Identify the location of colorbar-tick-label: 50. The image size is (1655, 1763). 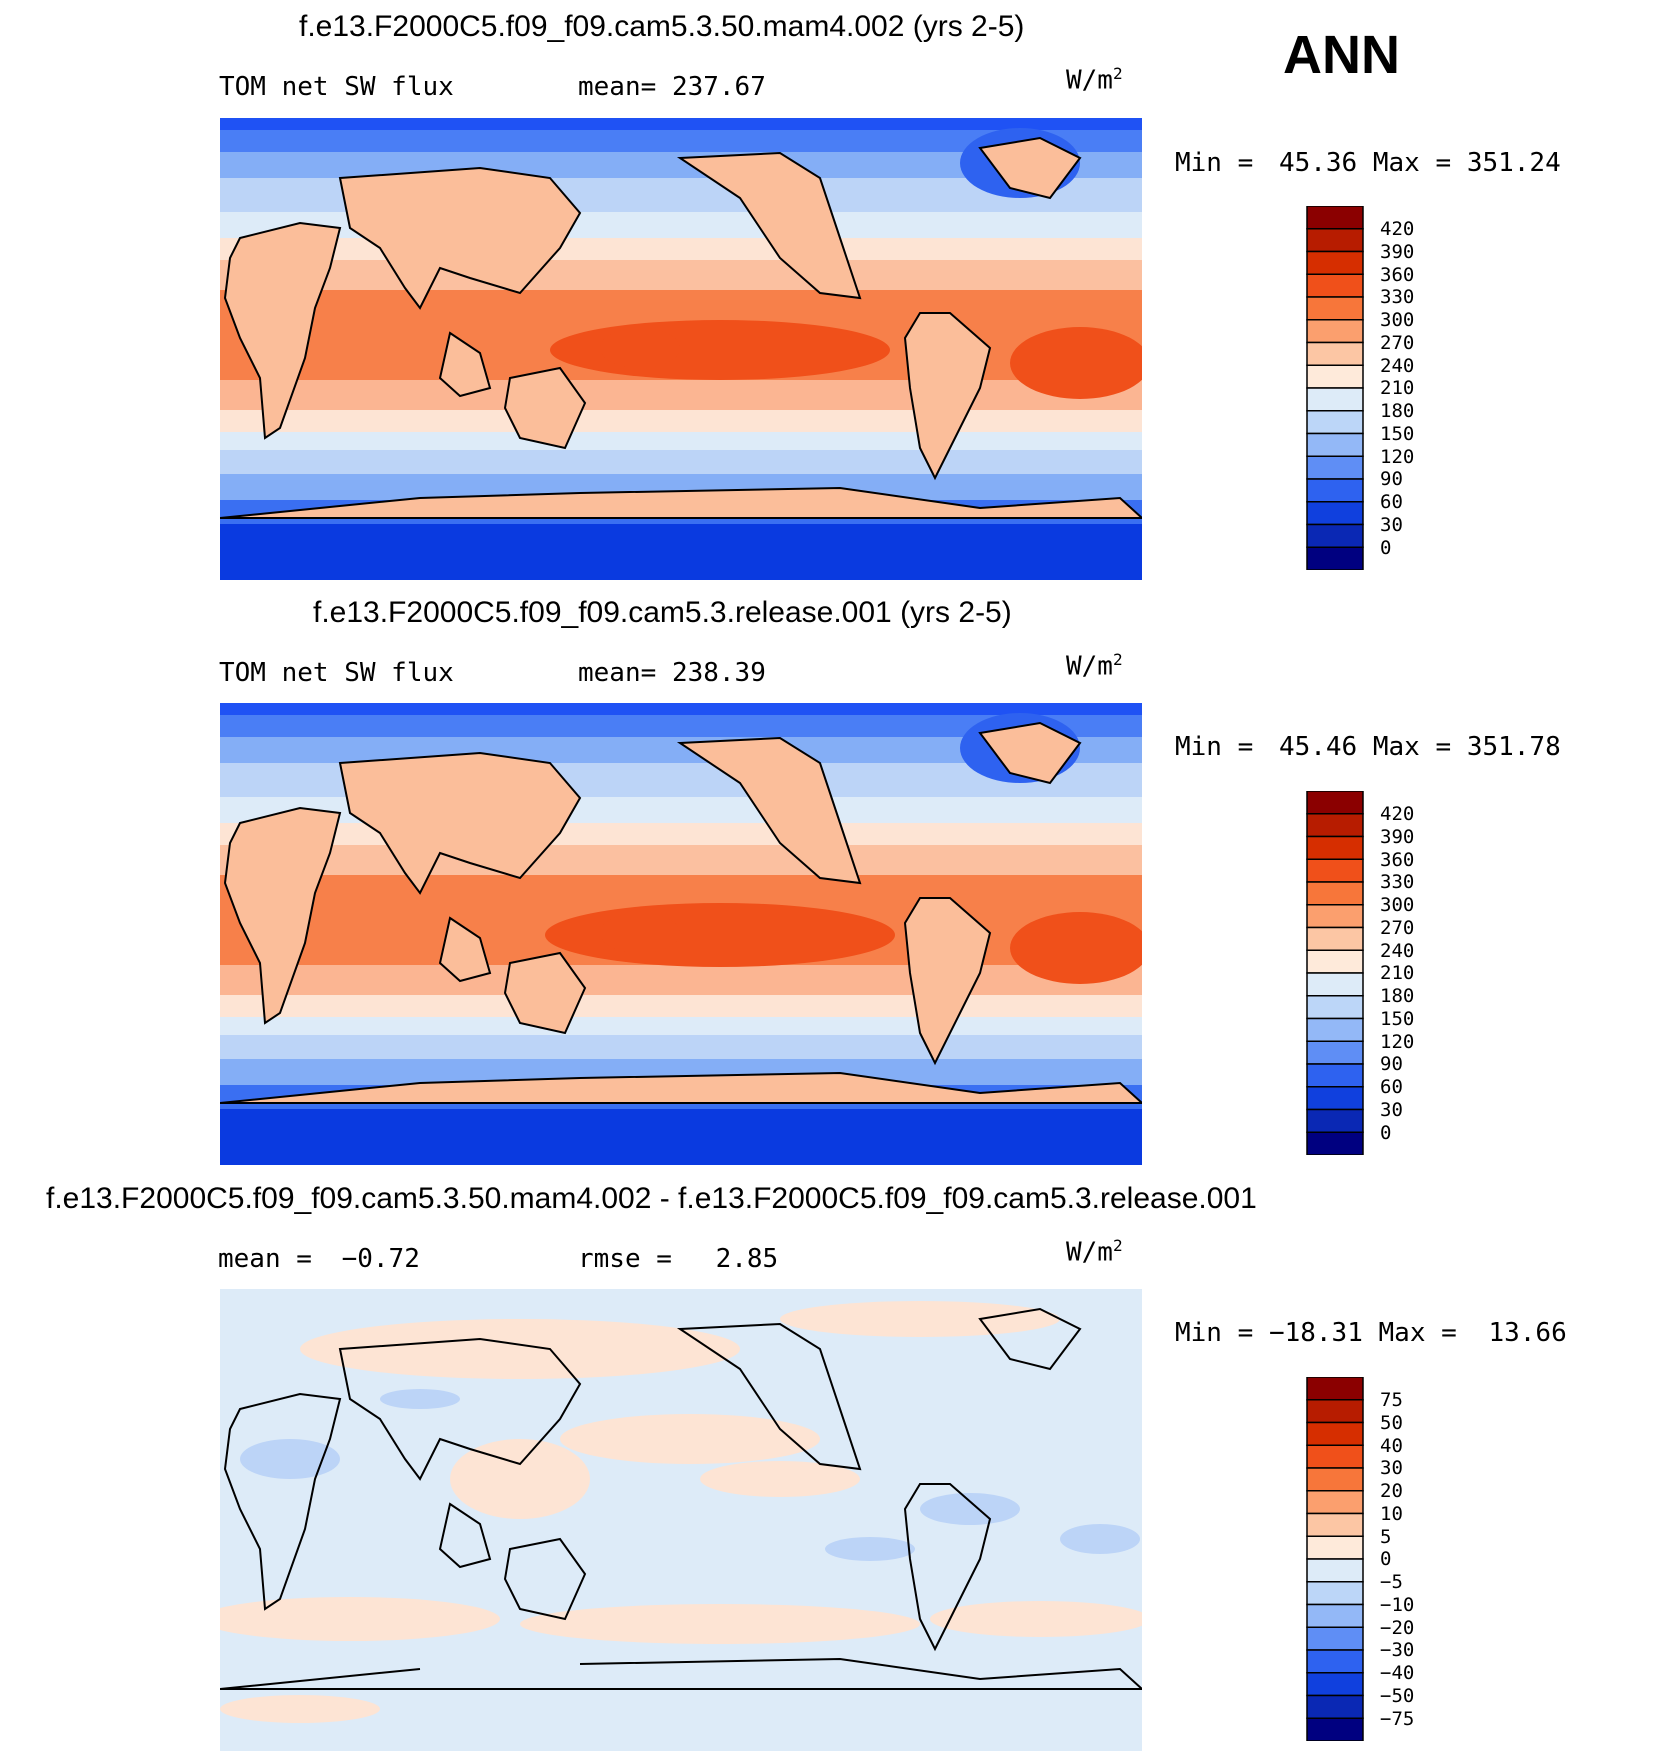
(1391, 1423).